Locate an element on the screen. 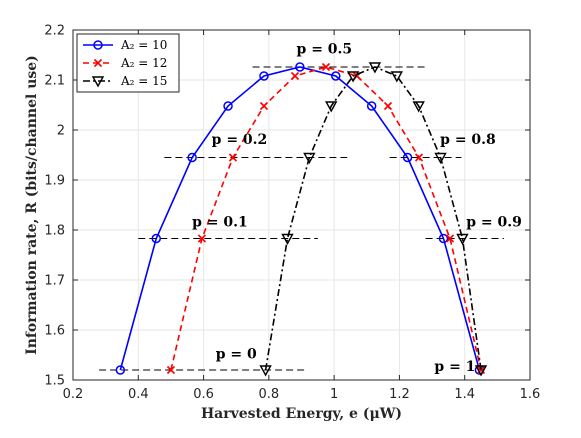  x-tick-label: 1 is located at coordinates (334, 394).